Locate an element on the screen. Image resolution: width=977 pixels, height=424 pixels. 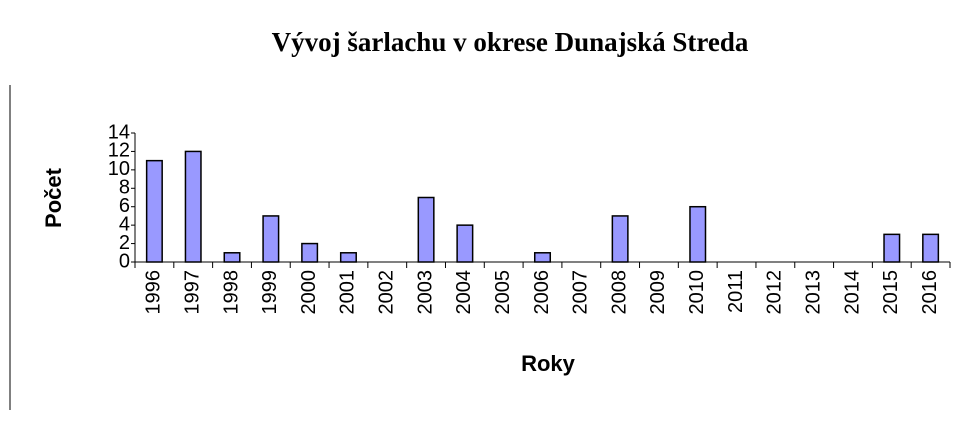
x-tick-label: 2005 is located at coordinates (503, 292).